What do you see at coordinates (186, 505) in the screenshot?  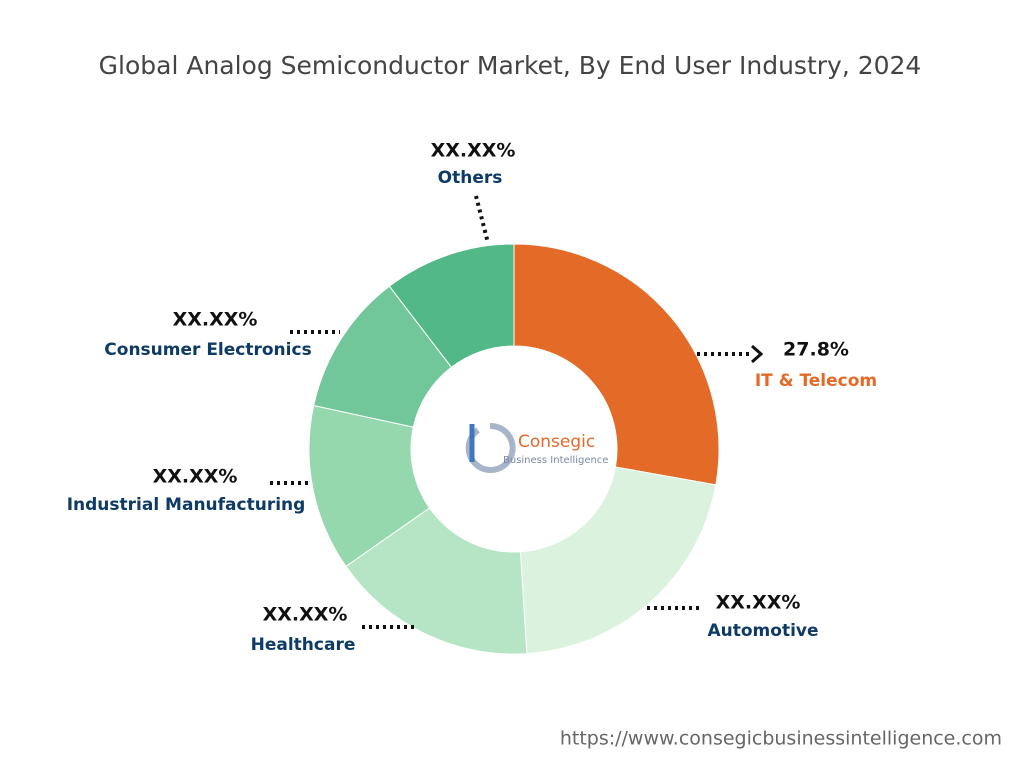 I see `category-label: Industrial Manufacturing` at bounding box center [186, 505].